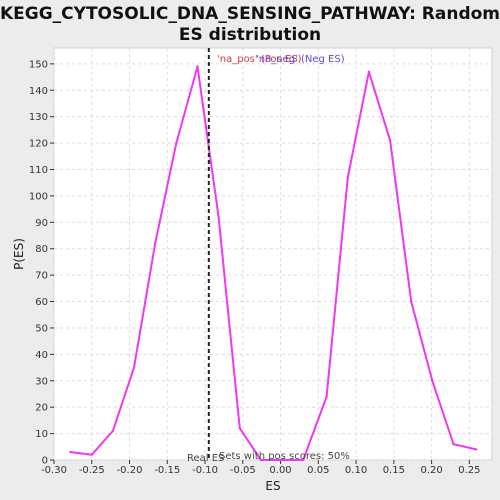 This screenshot has height=500, width=500. I want to click on na-neg-annotation: 'na_neg' (Neg ES), so click(300, 59).